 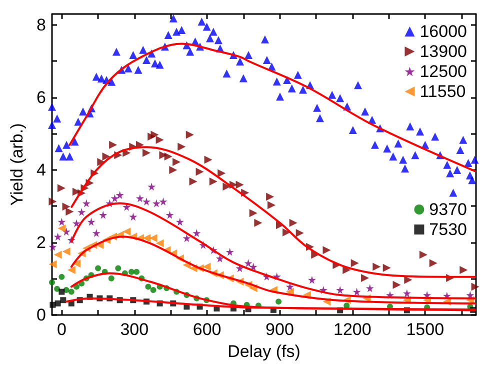 I want to click on legend-label: 16000, so click(x=444, y=31).